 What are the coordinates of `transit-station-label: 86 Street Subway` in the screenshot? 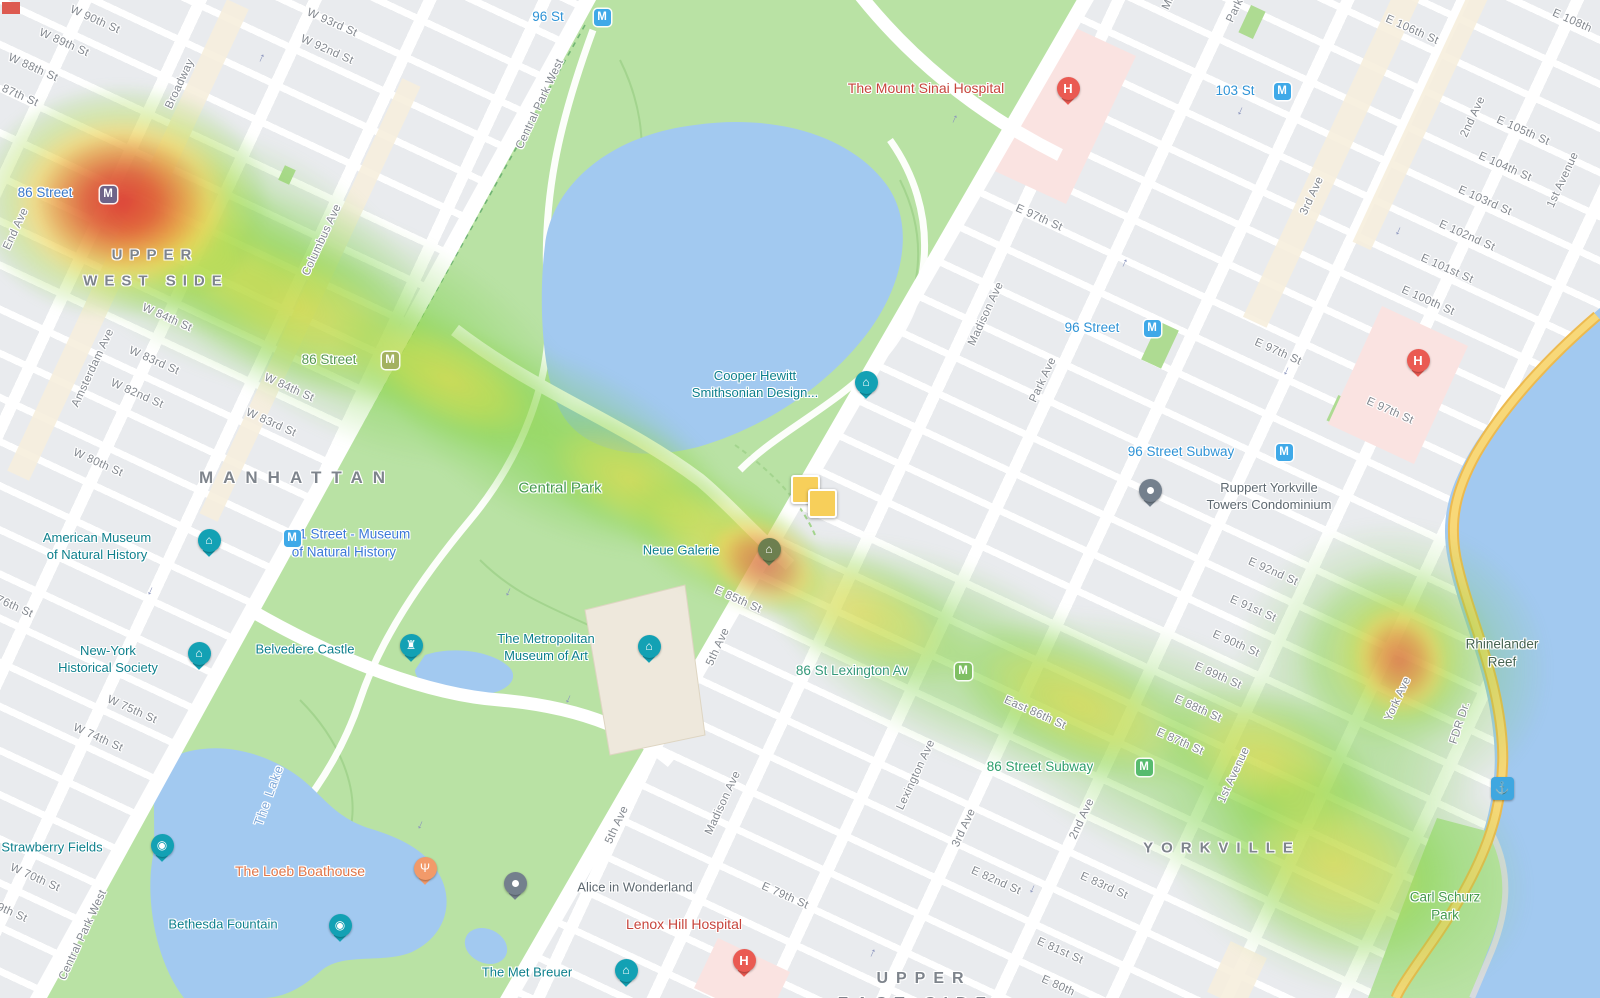 It's located at (1040, 767).